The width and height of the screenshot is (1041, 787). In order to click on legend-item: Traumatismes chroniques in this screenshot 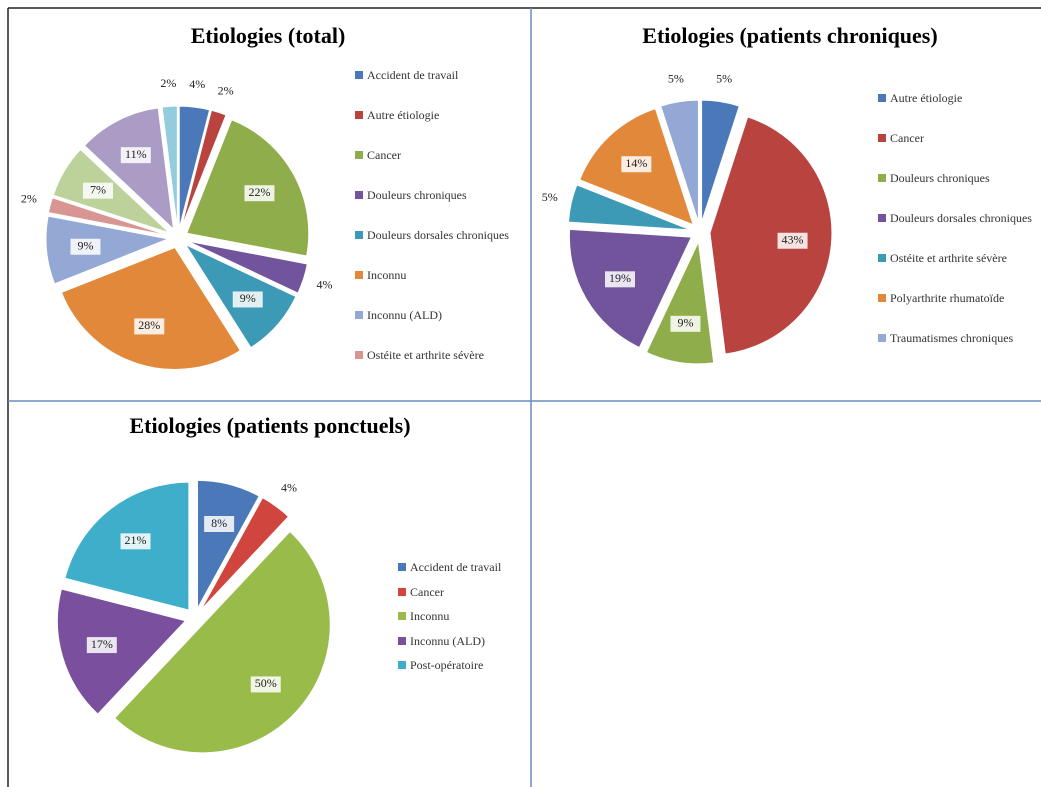, I will do `click(958, 338)`.